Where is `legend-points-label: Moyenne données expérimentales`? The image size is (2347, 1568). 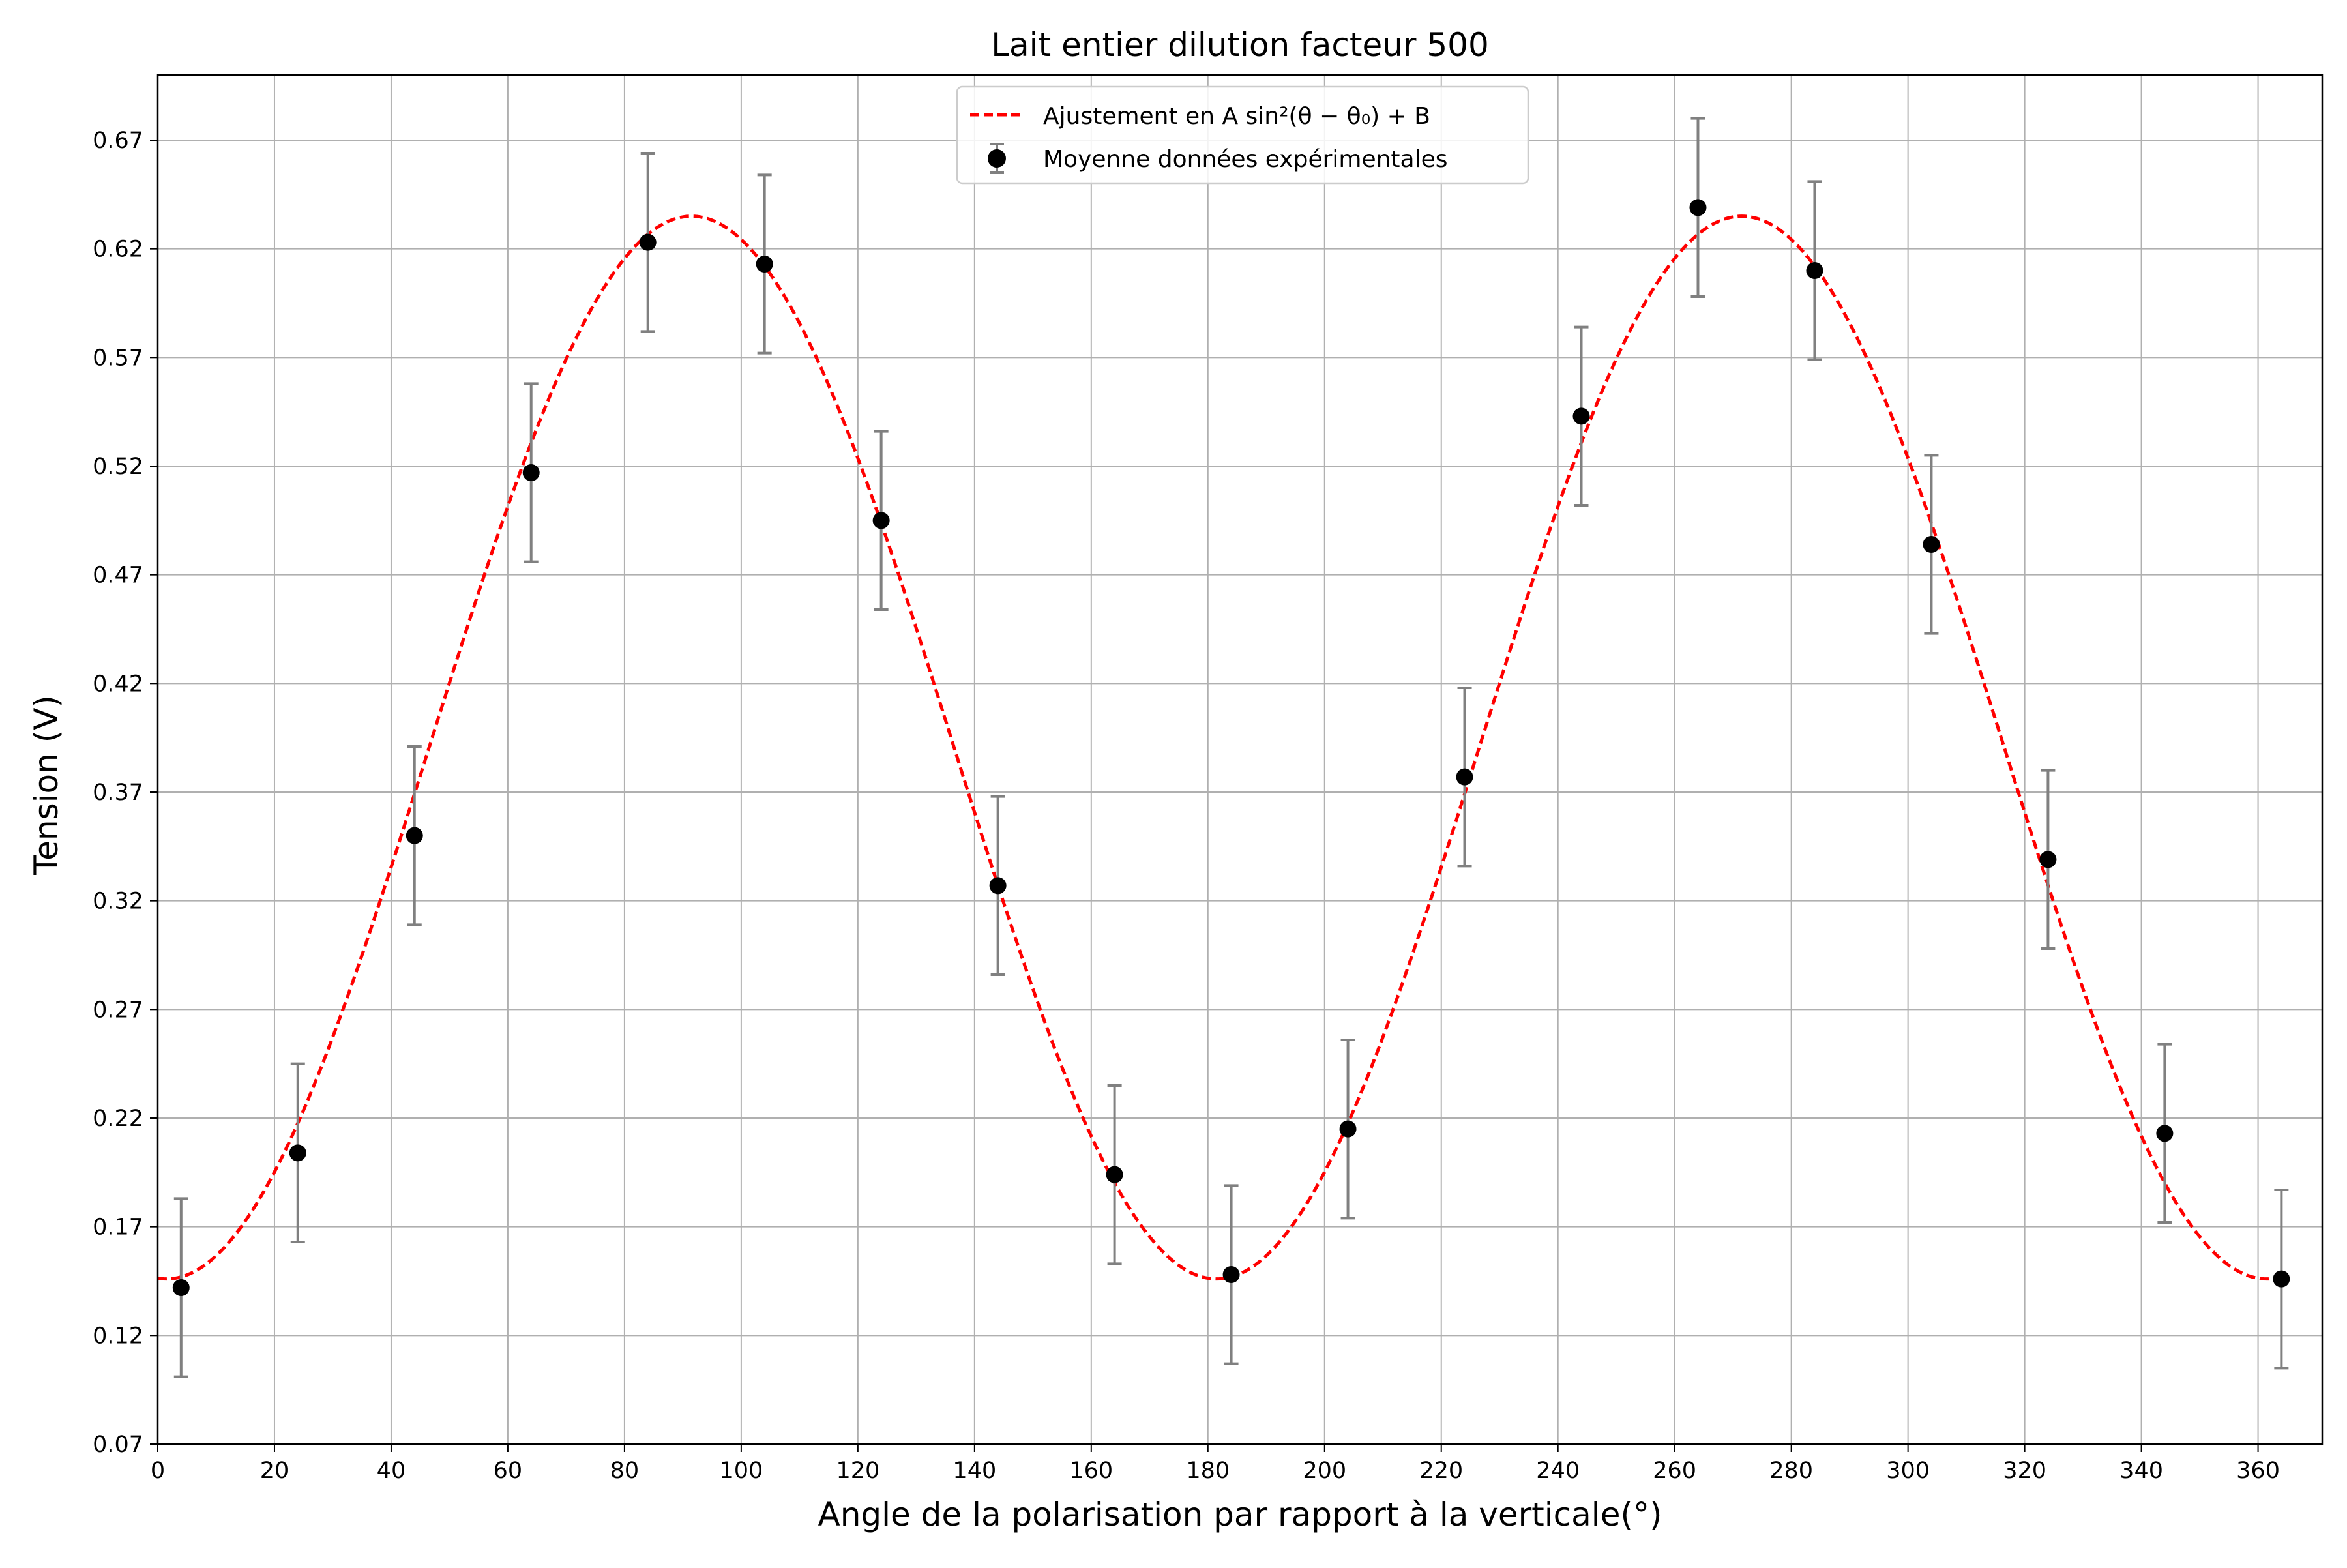 legend-points-label: Moyenne données expérimentales is located at coordinates (1245, 159).